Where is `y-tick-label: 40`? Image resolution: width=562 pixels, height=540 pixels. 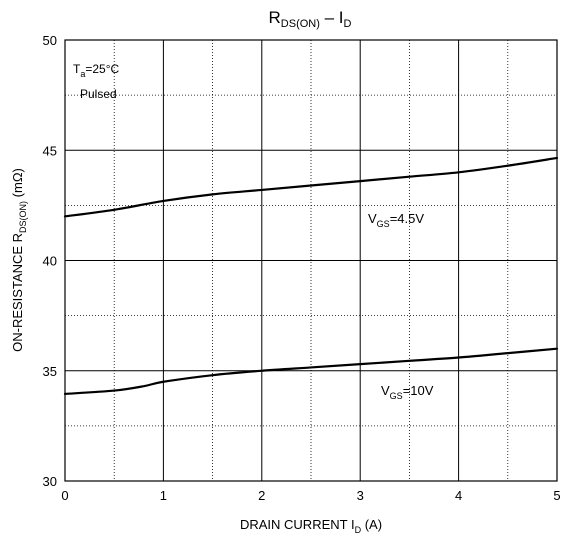
y-tick-label: 40 is located at coordinates (50, 261).